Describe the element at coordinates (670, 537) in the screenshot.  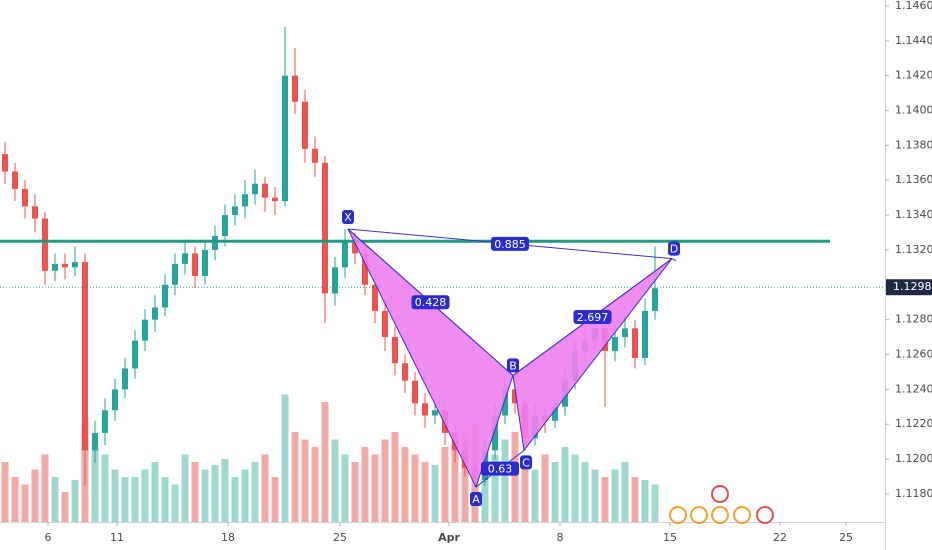
I see `x-tick-label: 15` at that location.